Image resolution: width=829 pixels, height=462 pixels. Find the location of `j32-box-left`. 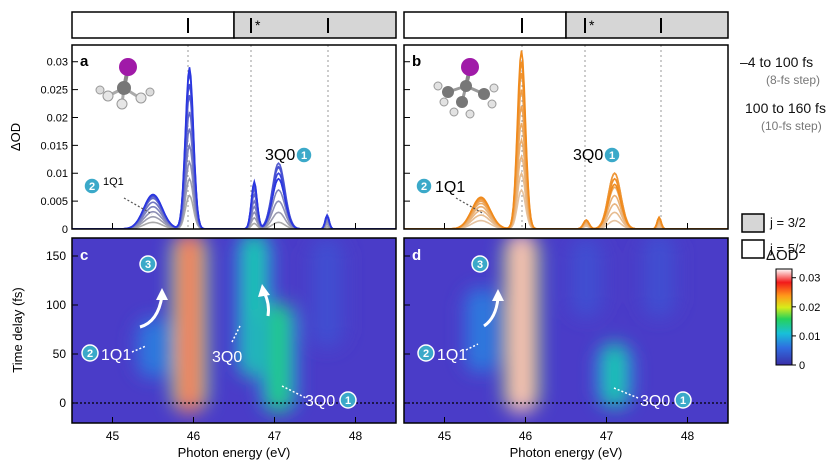

j32-box-left is located at coordinates (315, 25).